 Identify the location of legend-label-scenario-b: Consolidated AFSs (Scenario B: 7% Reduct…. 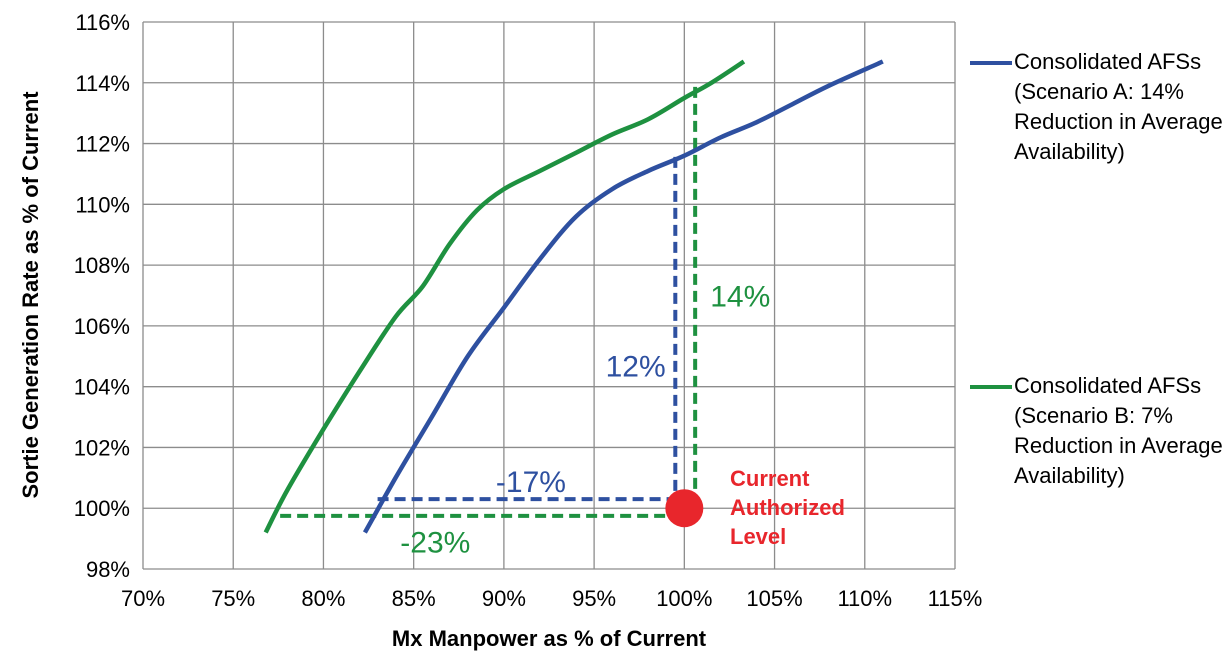
(1118, 430).